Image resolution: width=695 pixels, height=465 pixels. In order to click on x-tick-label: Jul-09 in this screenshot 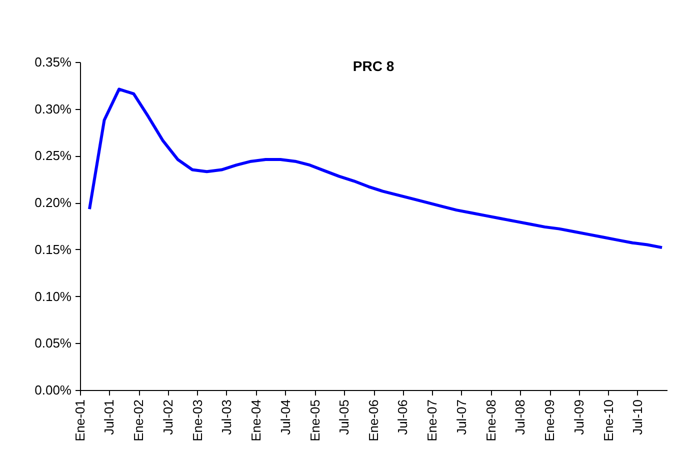, I will do `click(578, 417)`.